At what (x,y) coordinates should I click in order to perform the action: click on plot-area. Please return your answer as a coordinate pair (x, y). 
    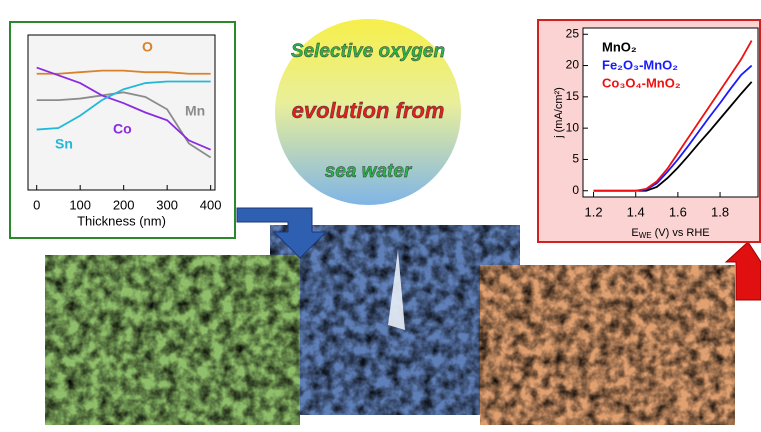
    Looking at the image, I should click on (121, 112).